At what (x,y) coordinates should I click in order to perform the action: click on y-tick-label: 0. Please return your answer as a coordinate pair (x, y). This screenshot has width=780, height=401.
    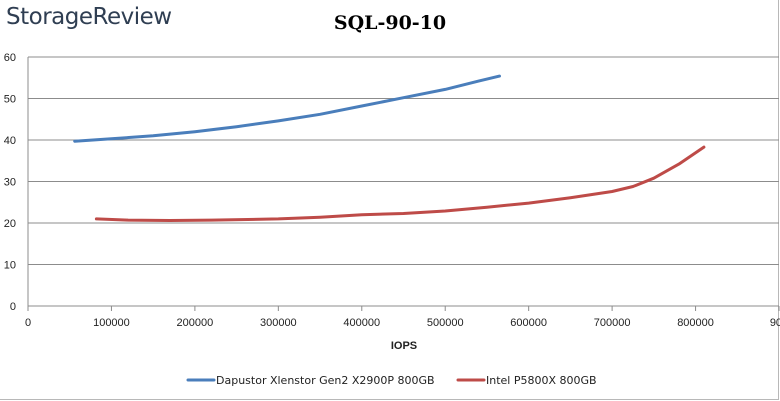
    Looking at the image, I should click on (13, 307).